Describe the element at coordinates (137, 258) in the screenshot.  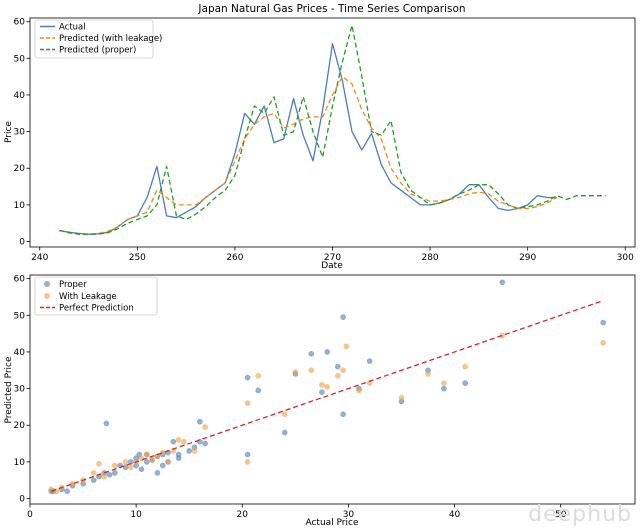
I see `x-tick-label: 250` at that location.